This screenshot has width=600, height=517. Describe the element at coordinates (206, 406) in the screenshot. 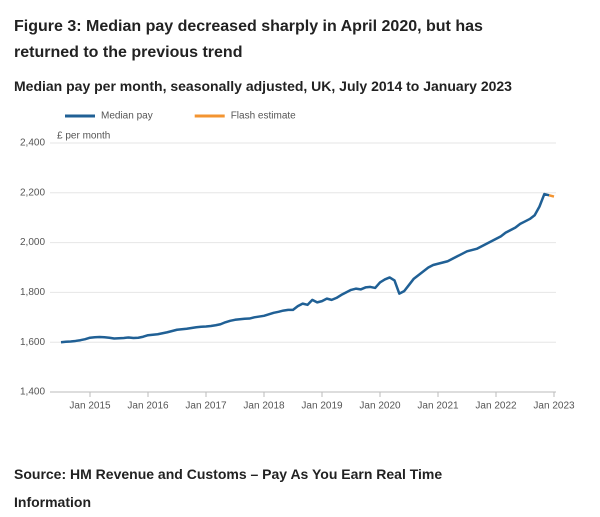

I see `x-tick-label: Jan 2017` at that location.